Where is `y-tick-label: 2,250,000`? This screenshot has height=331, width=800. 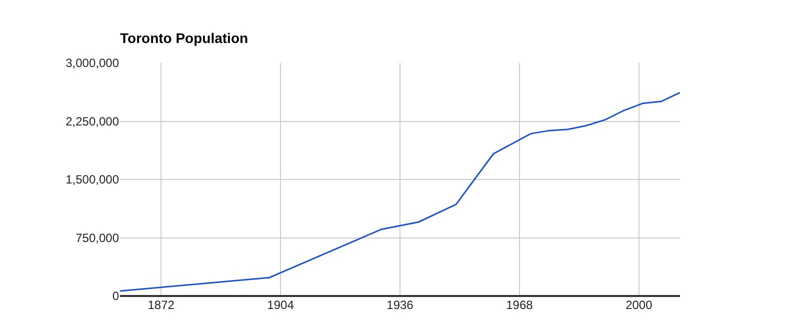 y-tick-label: 2,250,000 is located at coordinates (93, 121).